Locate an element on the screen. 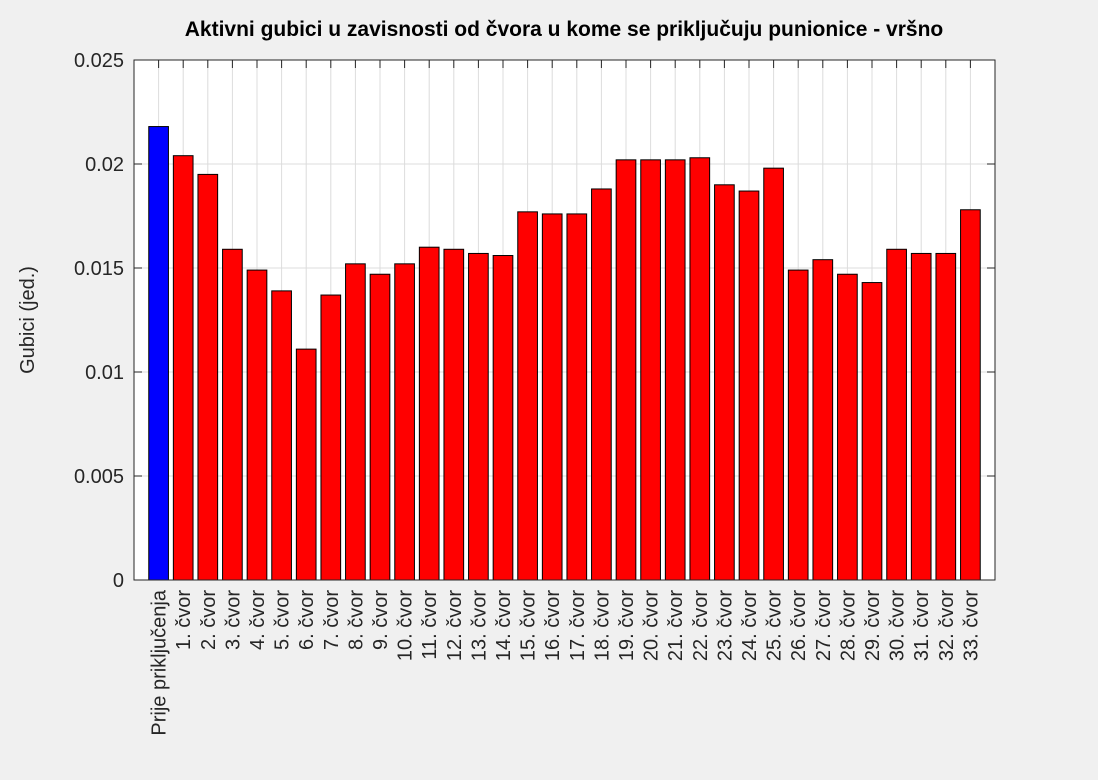  x-tick-label: 12. čvor is located at coordinates (455, 625).